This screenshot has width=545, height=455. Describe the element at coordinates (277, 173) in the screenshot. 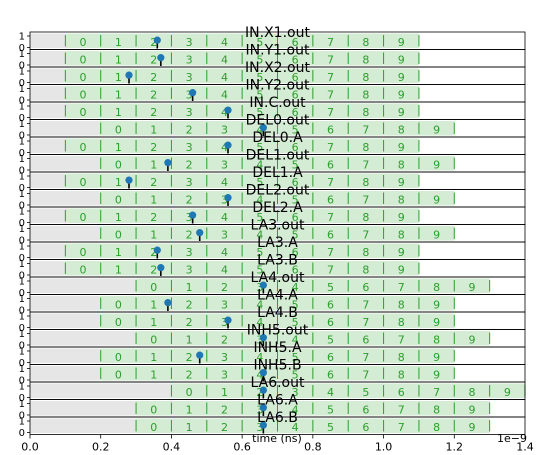

I see `lane-title: DEL1.A` at that location.